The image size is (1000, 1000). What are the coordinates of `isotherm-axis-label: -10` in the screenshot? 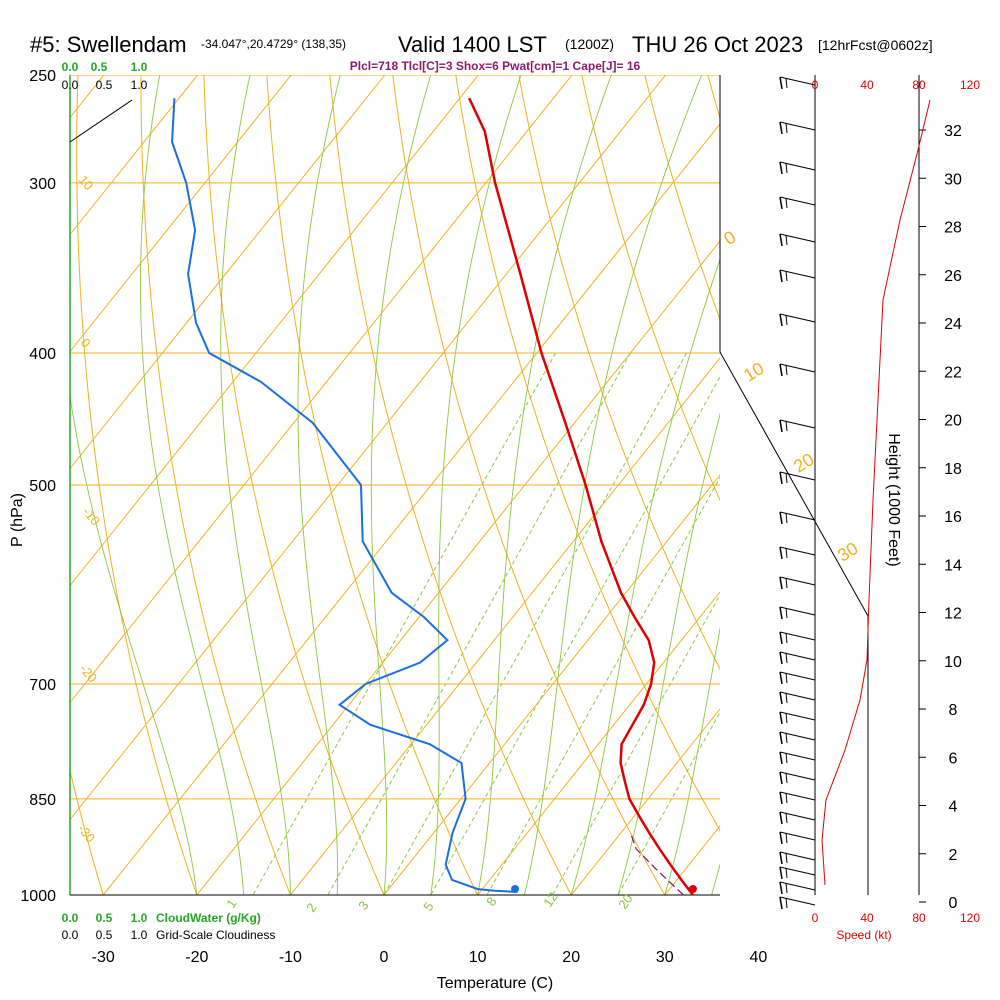 It's located at (92, 516).